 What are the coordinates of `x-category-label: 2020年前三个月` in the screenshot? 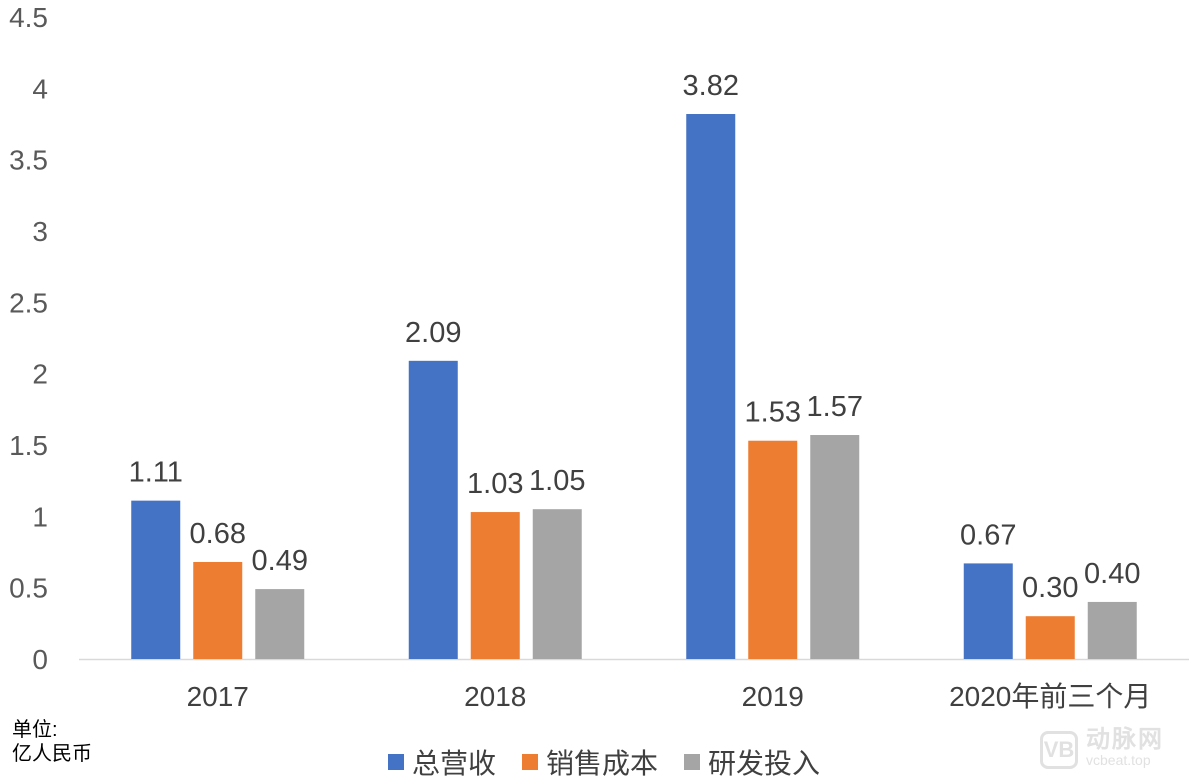 It's located at (1050, 696).